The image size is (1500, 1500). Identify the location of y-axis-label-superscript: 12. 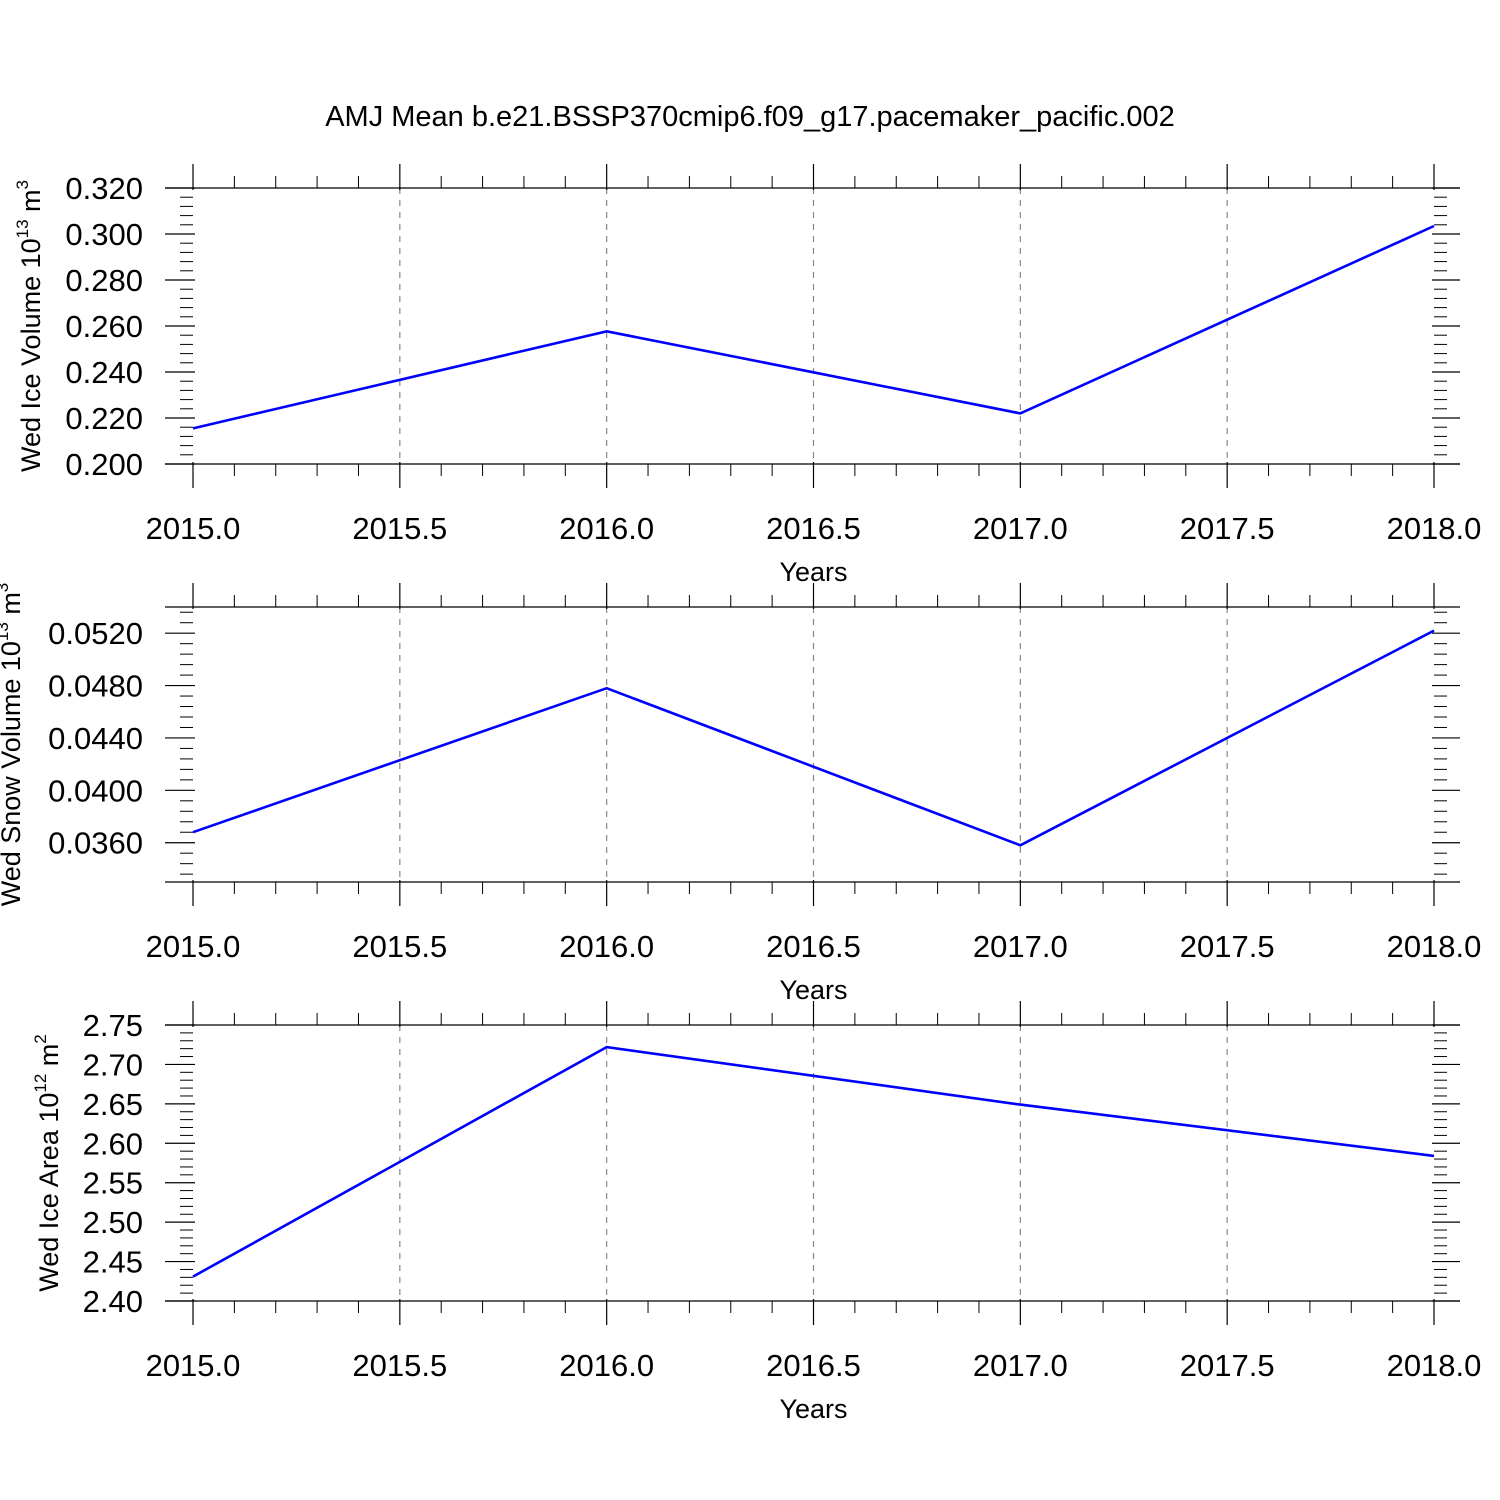
(40, 1083).